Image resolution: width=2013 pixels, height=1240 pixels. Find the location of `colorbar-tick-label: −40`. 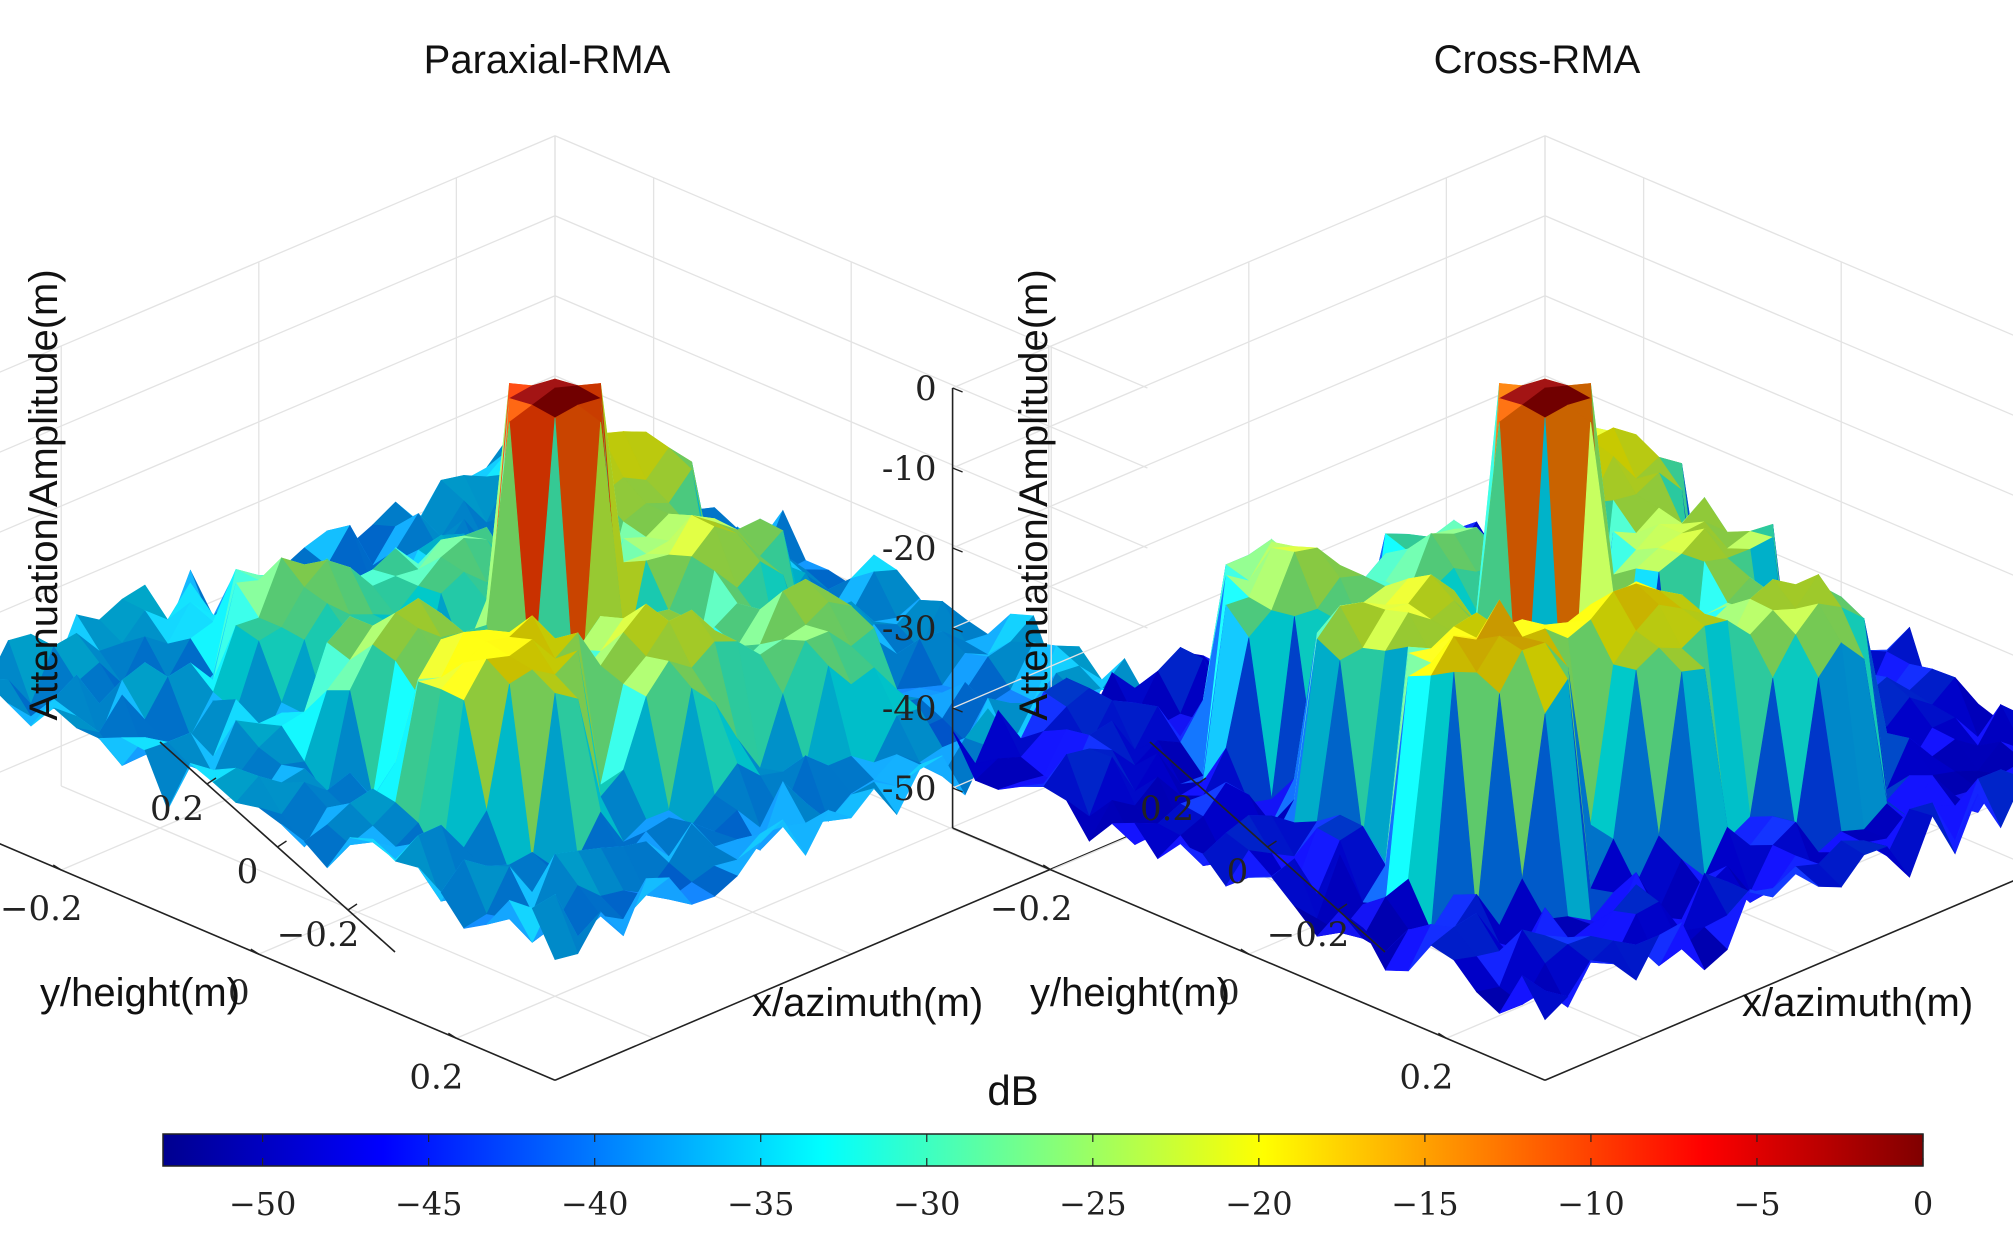

colorbar-tick-label: −40 is located at coordinates (595, 1204).